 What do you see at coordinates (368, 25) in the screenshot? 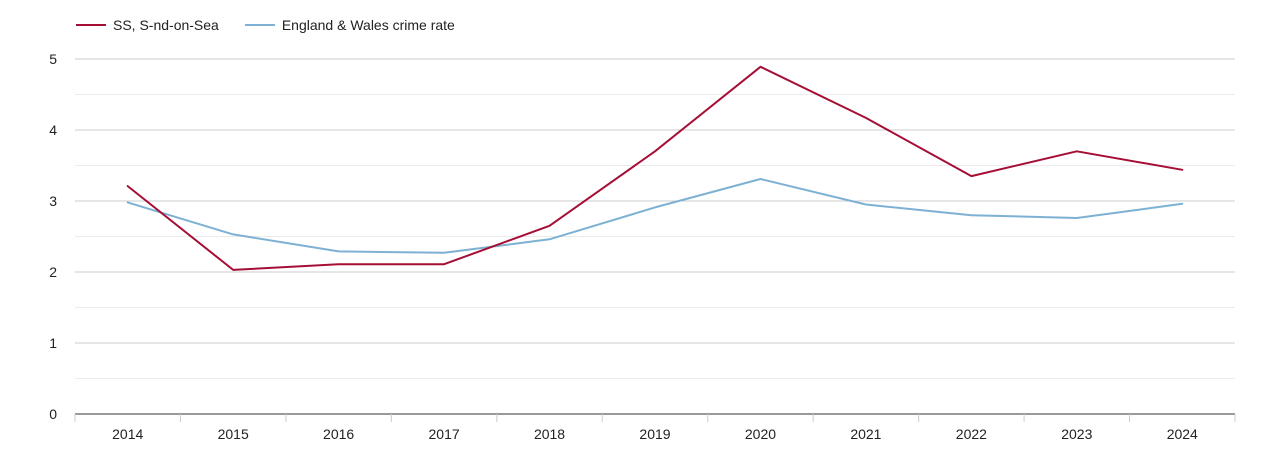
I see `legend-label-england-wales: England & Wales crime rate` at bounding box center [368, 25].